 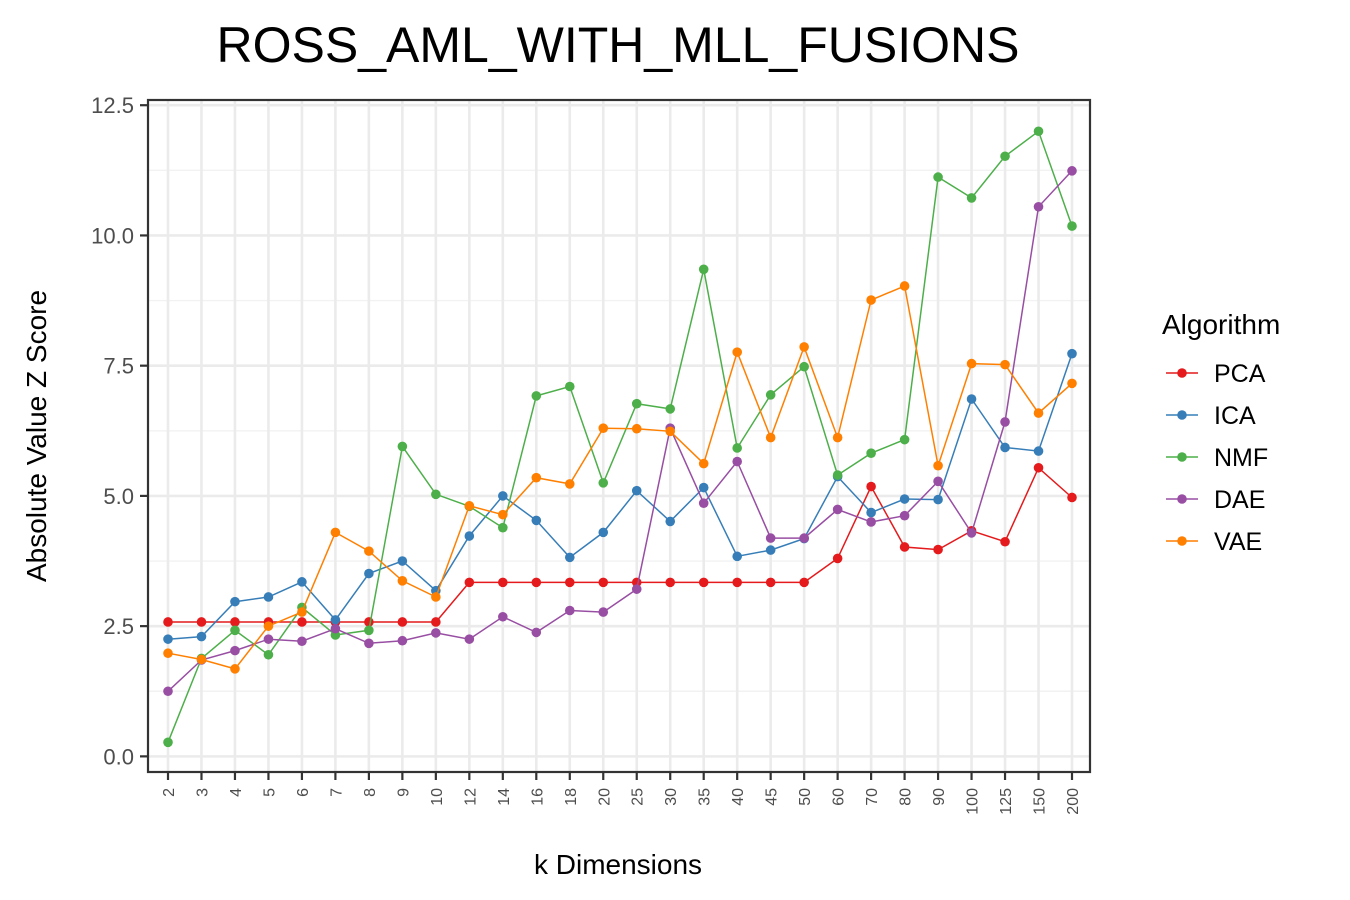 What do you see at coordinates (269, 792) in the screenshot?
I see `x-tick-label: 5` at bounding box center [269, 792].